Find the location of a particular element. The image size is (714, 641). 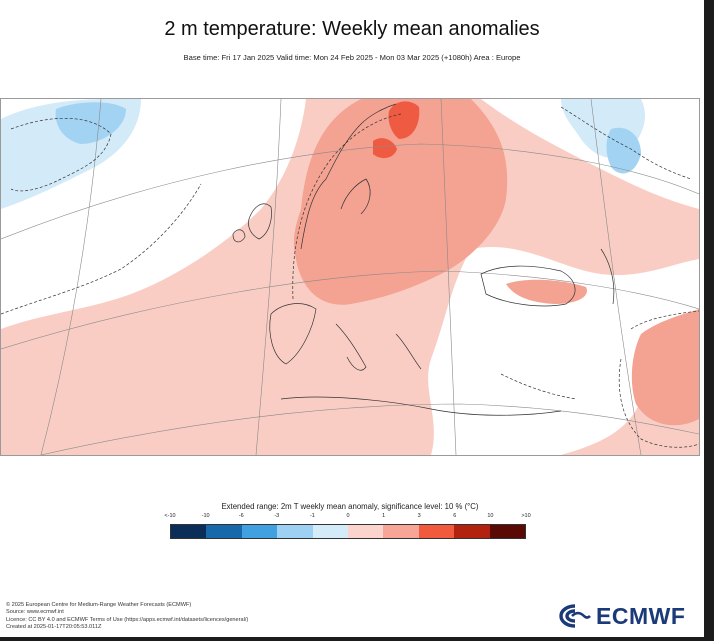

anomaly-area-medium-blue-northeast is located at coordinates (623, 150).